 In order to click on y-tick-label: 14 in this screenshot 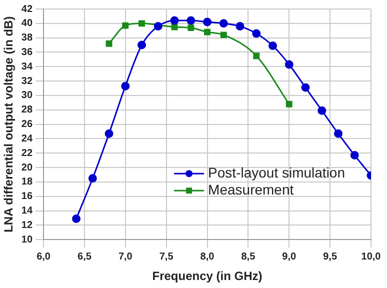, I will do `click(27, 211)`.